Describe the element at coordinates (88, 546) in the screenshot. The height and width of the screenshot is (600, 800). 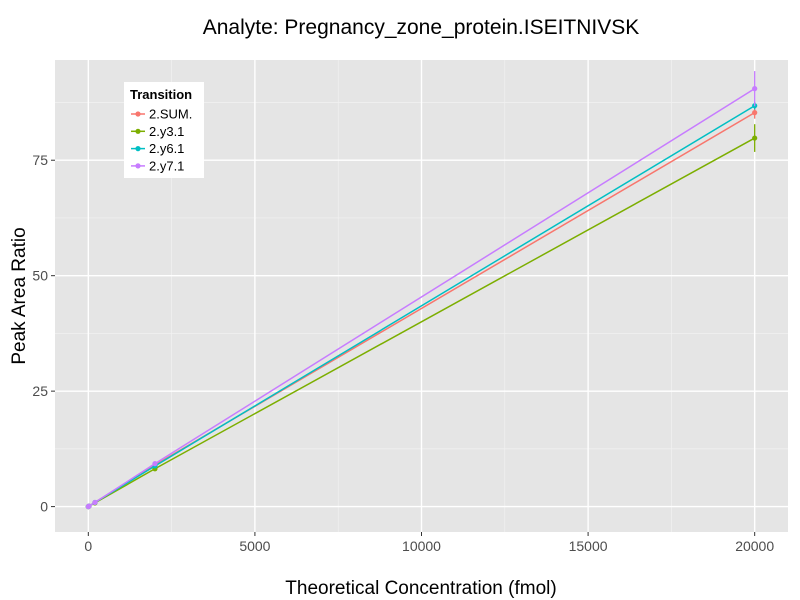
I see `x-tick-label: 0` at that location.